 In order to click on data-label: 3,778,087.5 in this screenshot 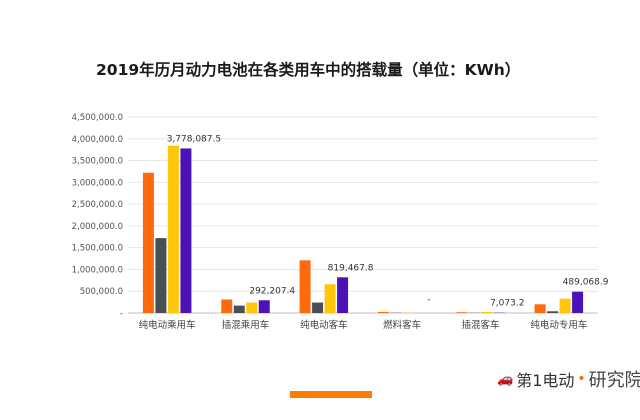, I will do `click(194, 139)`.